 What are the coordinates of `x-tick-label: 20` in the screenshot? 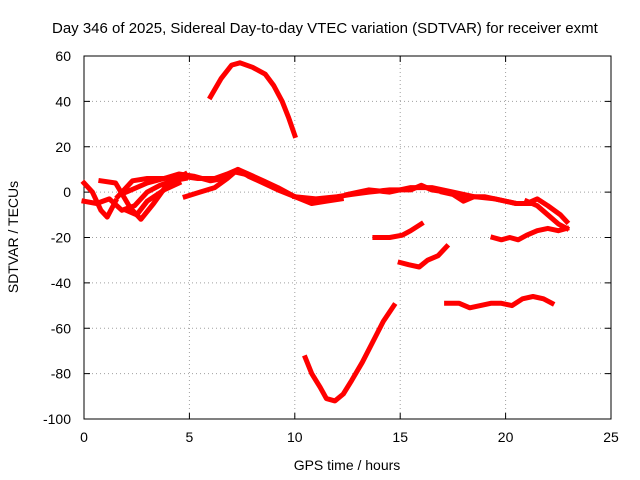 It's located at (506, 437).